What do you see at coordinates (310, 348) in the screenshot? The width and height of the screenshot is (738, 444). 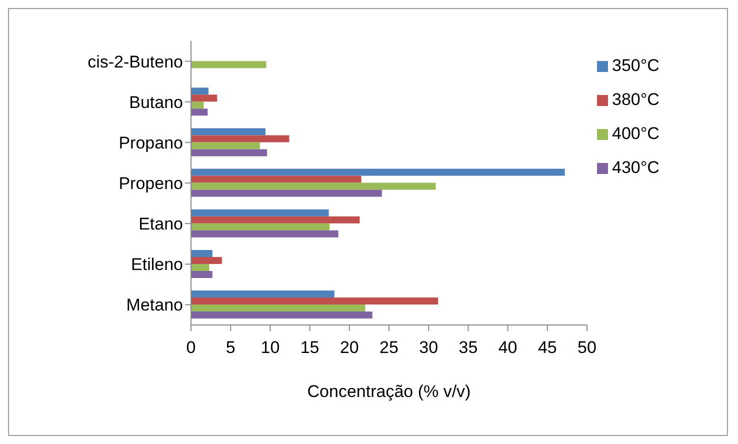 I see `x-tick-label: 15` at bounding box center [310, 348].